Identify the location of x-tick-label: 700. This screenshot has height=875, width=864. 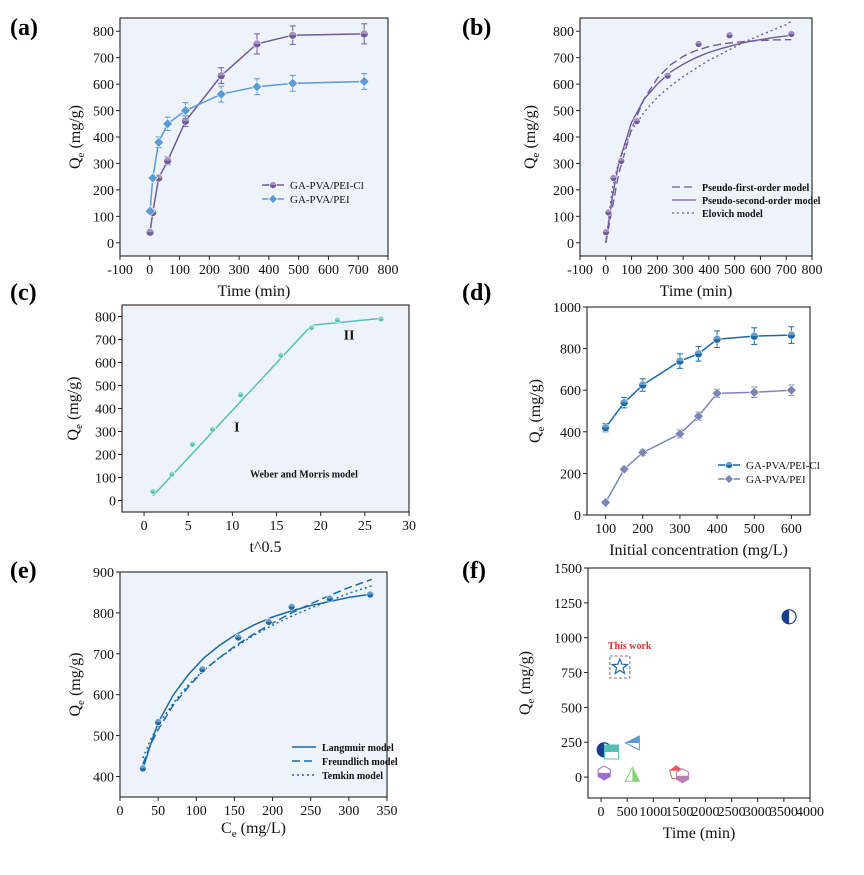
(786, 270).